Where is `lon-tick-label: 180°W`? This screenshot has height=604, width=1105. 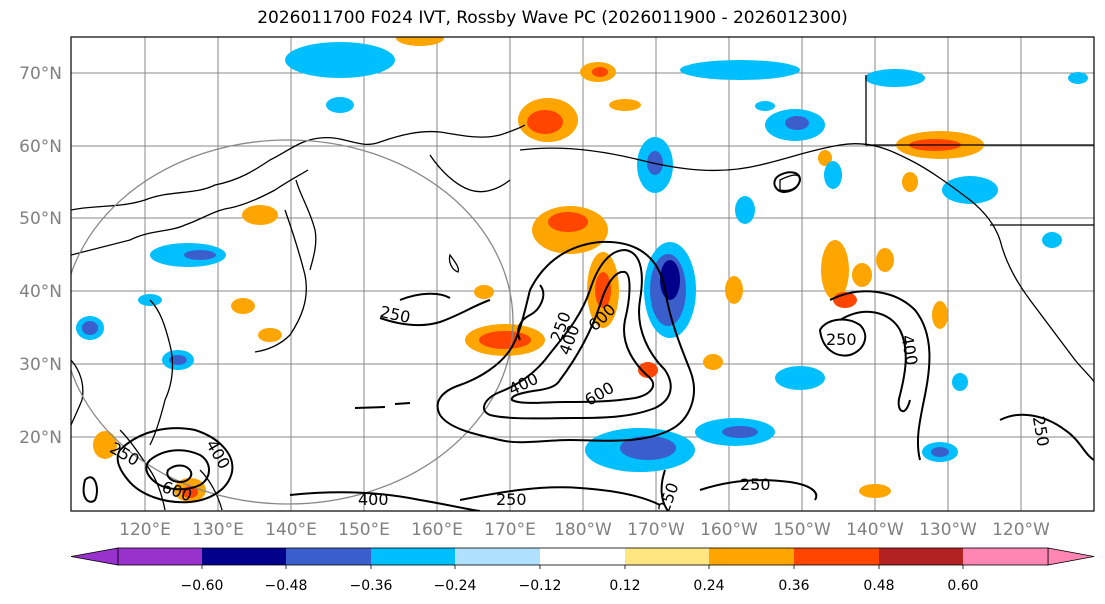 lon-tick-label: 180°W is located at coordinates (583, 530).